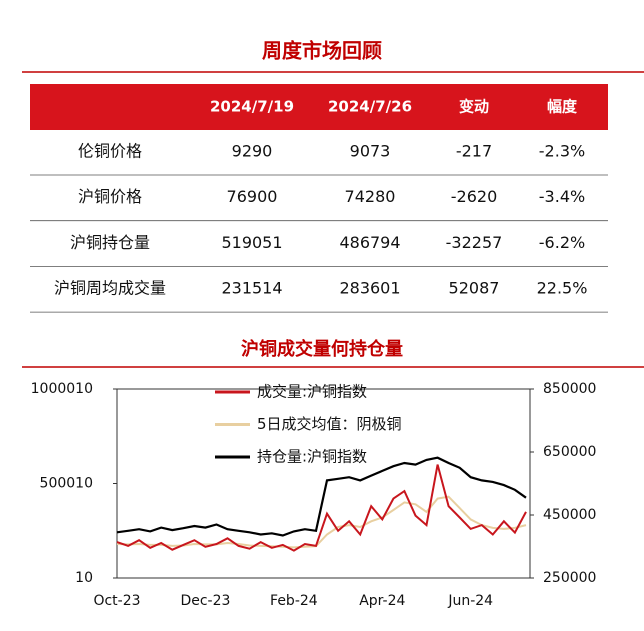 This screenshot has width=644, height=631. I want to click on legend-label: 5日成交均值：阴极铜, so click(329, 424).